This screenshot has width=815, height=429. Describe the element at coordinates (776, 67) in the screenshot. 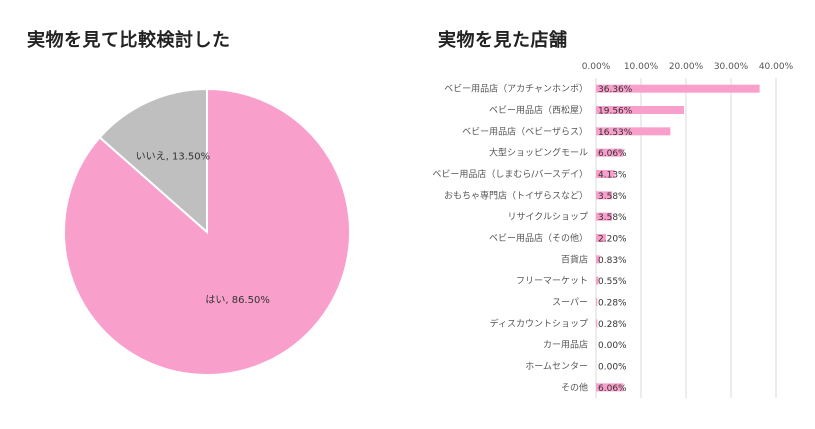

I see `x-tick-label: 40.00%` at that location.